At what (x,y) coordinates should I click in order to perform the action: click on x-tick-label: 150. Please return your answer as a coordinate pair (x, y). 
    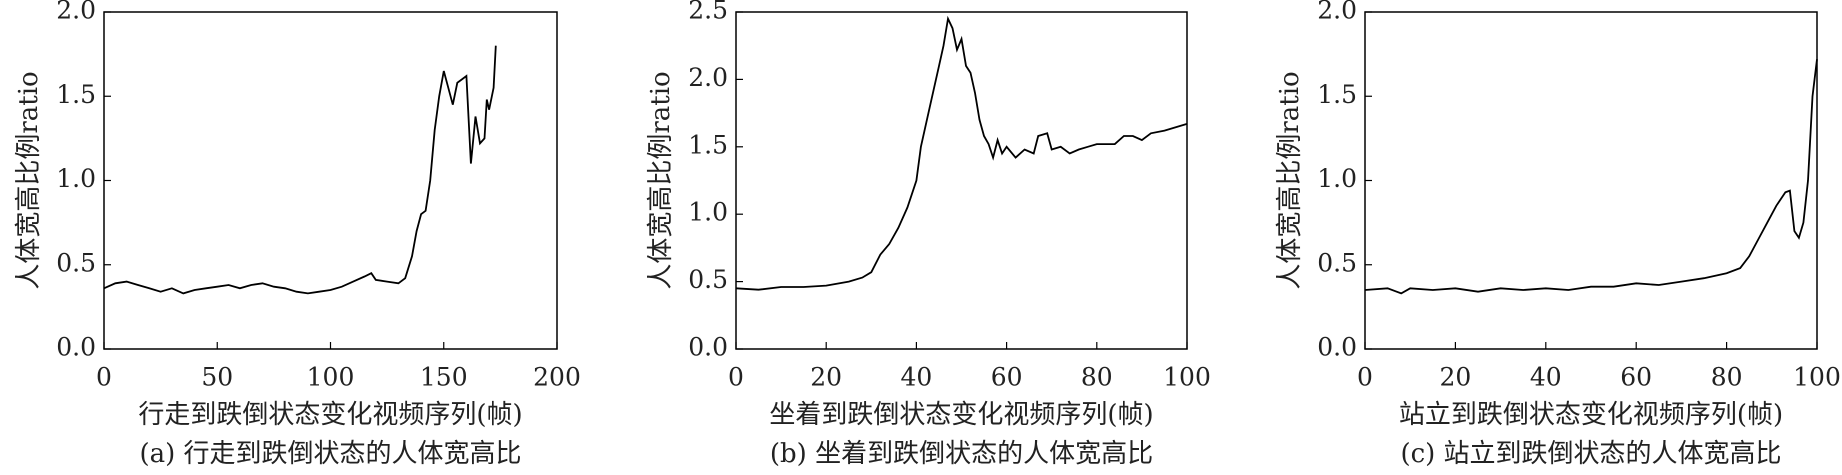
    Looking at the image, I should click on (444, 377).